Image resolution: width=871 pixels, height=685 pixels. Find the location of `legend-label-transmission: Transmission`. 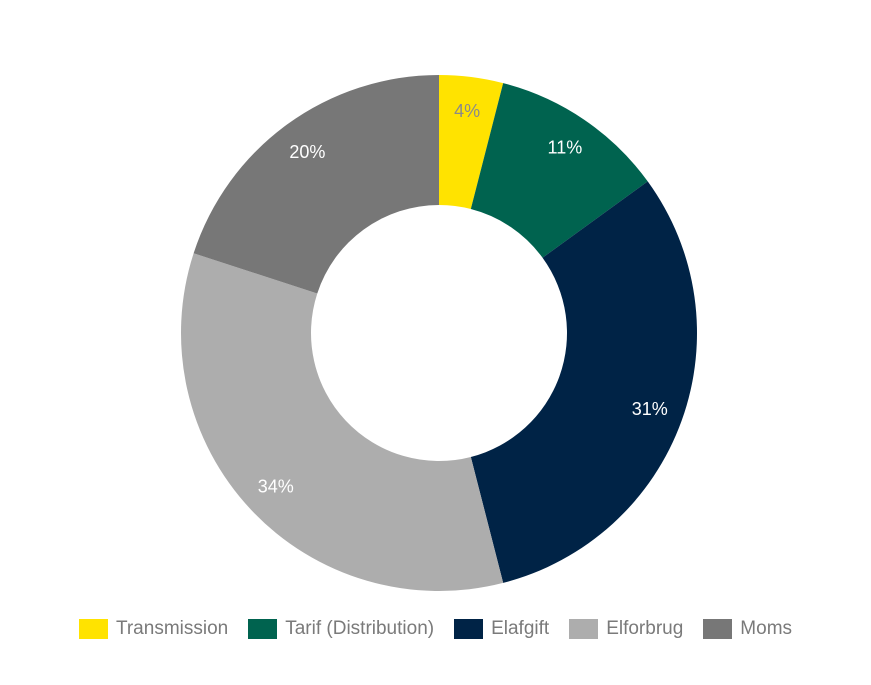

legend-label-transmission: Transmission is located at coordinates (172, 628).